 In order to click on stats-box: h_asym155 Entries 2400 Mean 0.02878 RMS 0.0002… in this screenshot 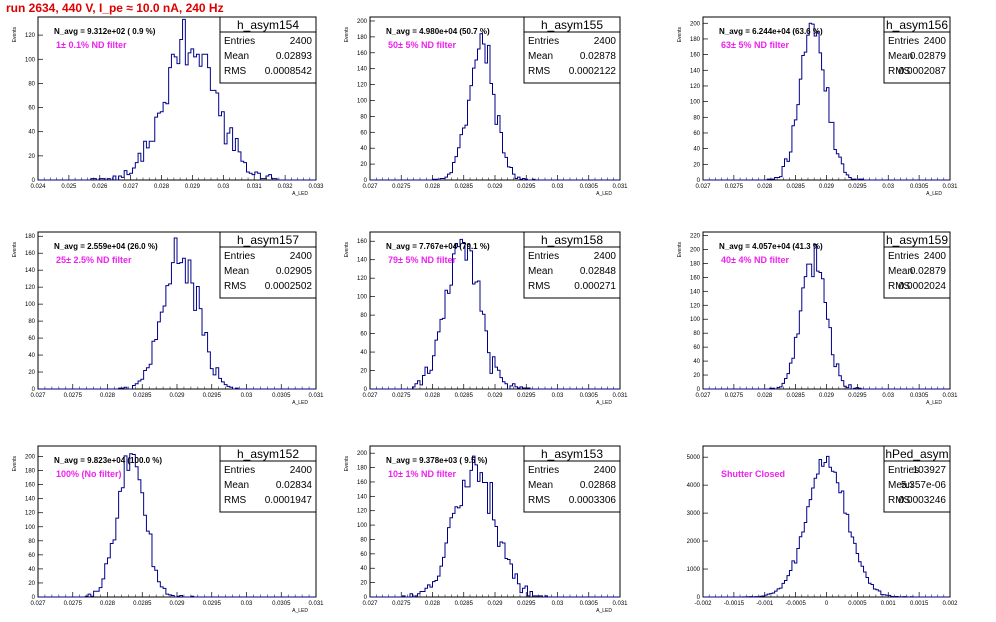, I will do `click(572, 50)`.